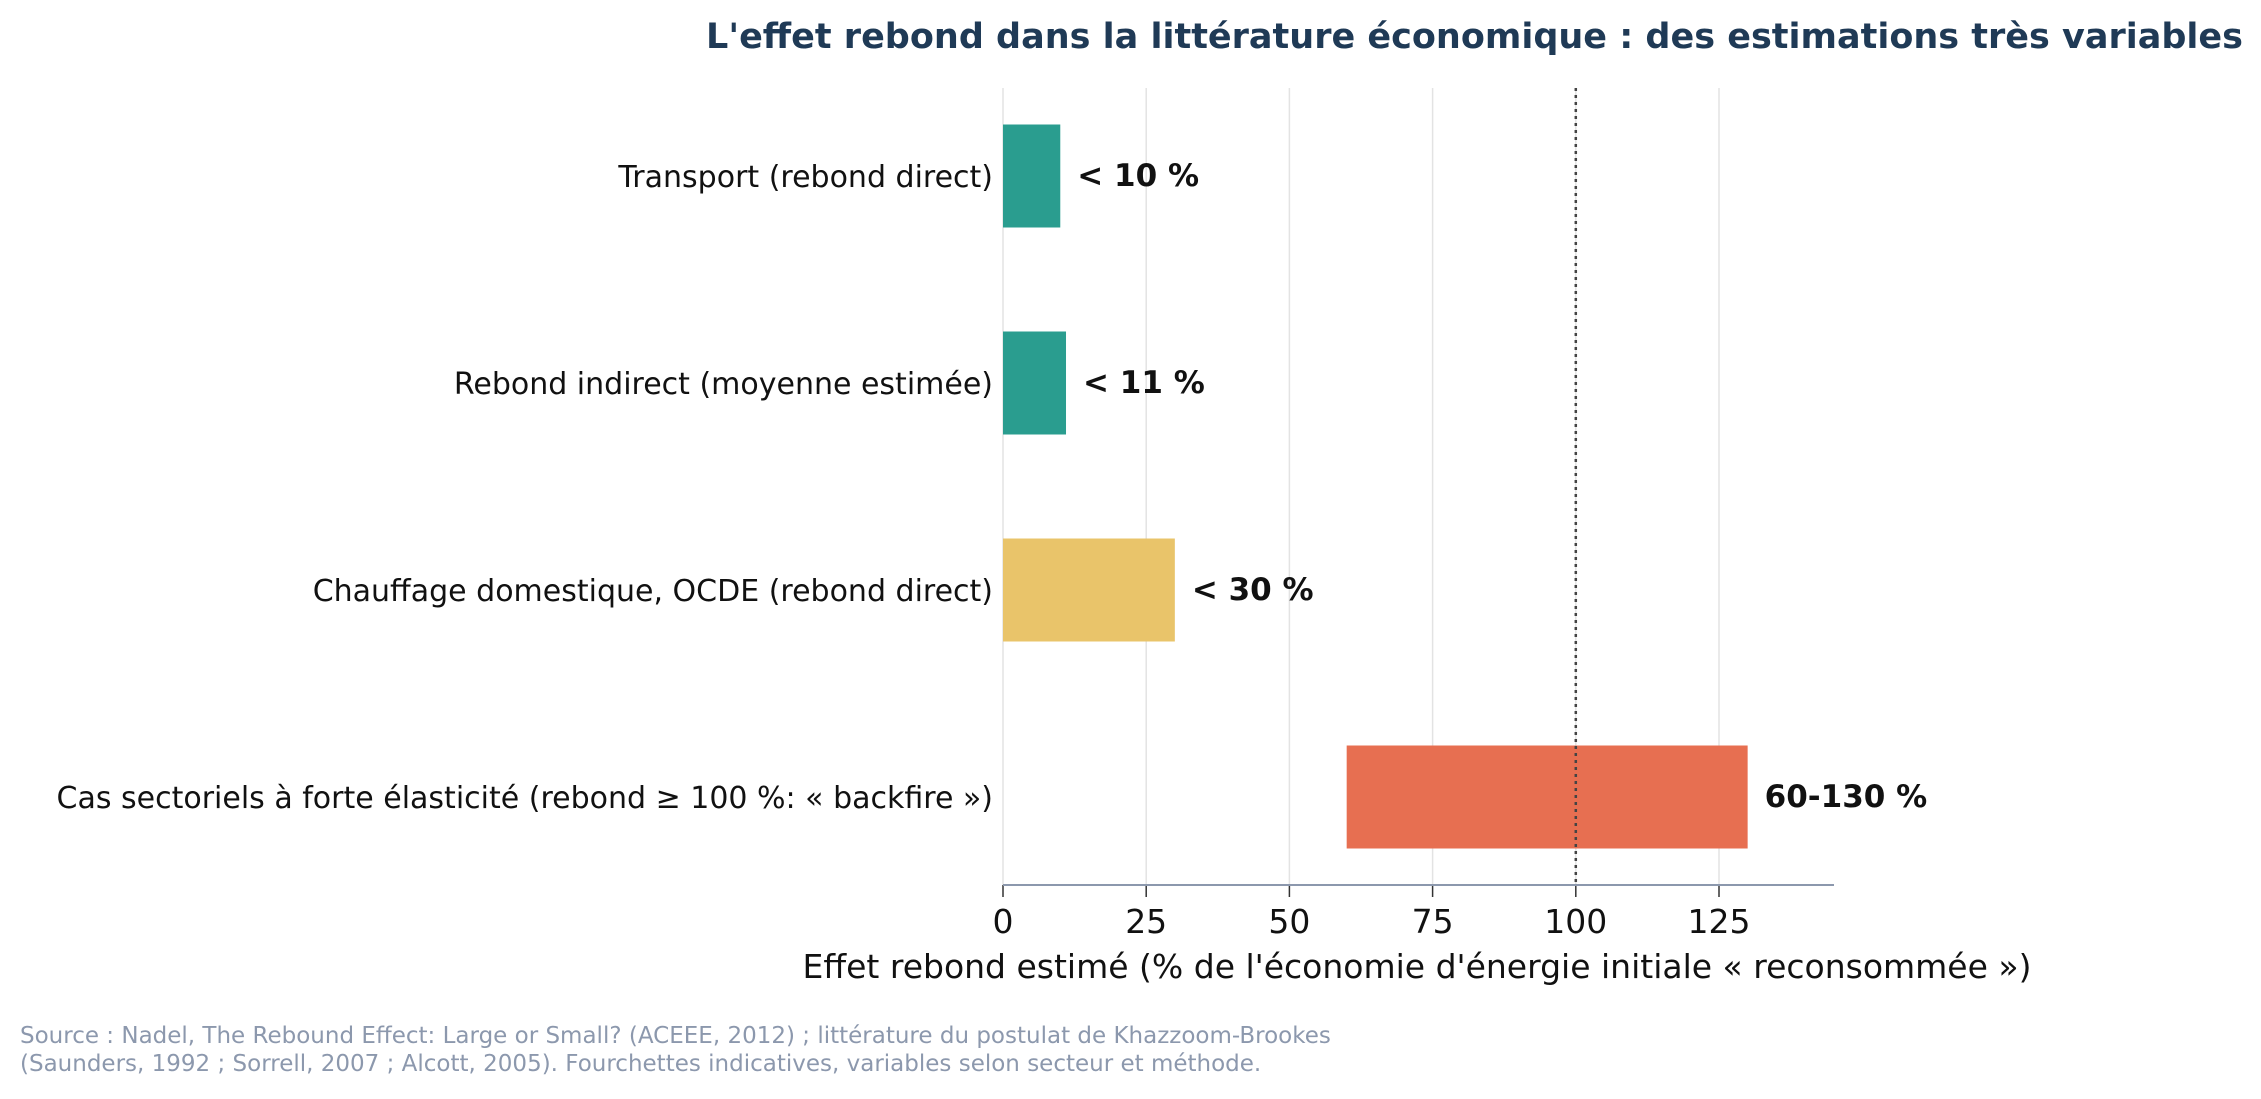 This screenshot has width=2261, height=1099. What do you see at coordinates (1433, 921) in the screenshot?
I see `x-tick-label-75: 75` at bounding box center [1433, 921].